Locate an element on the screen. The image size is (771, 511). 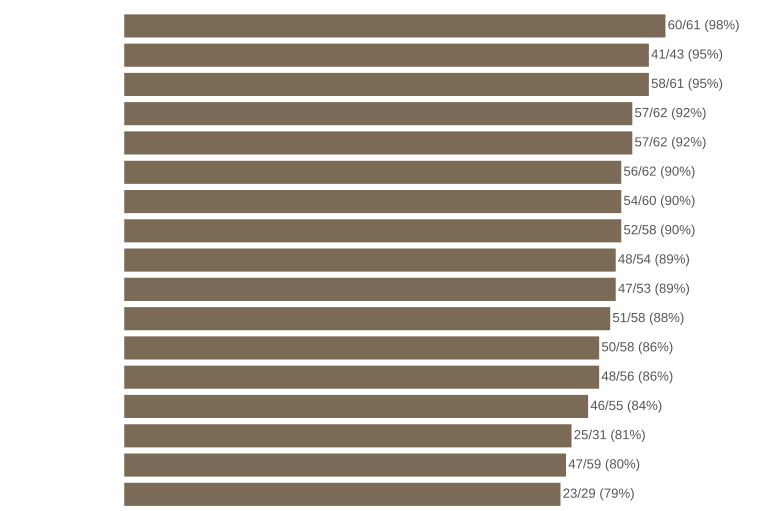
data-label: 25/31 (81%) is located at coordinates (609, 436).